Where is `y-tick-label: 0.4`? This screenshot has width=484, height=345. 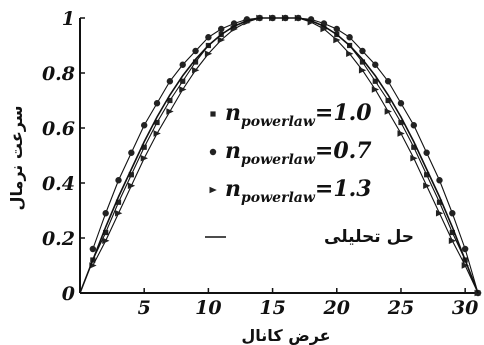 y-tick-label: 0.4 is located at coordinates (58, 184).